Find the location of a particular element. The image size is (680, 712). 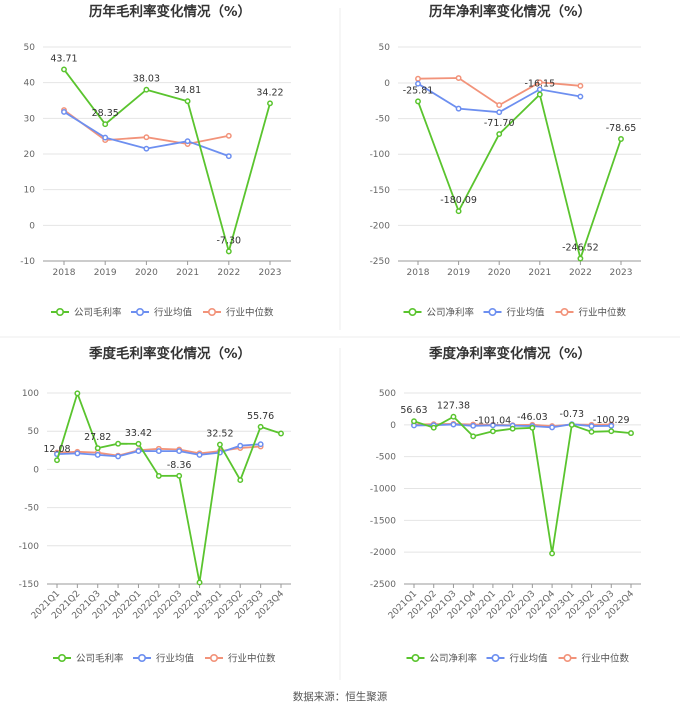

y-tick-label: 10 is located at coordinates (30, 191).